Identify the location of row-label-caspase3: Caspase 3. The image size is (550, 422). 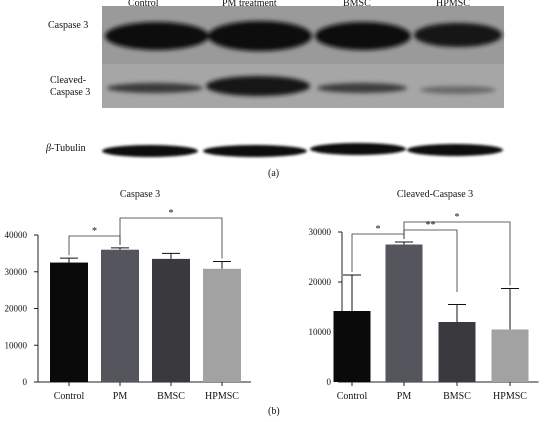
(68, 25).